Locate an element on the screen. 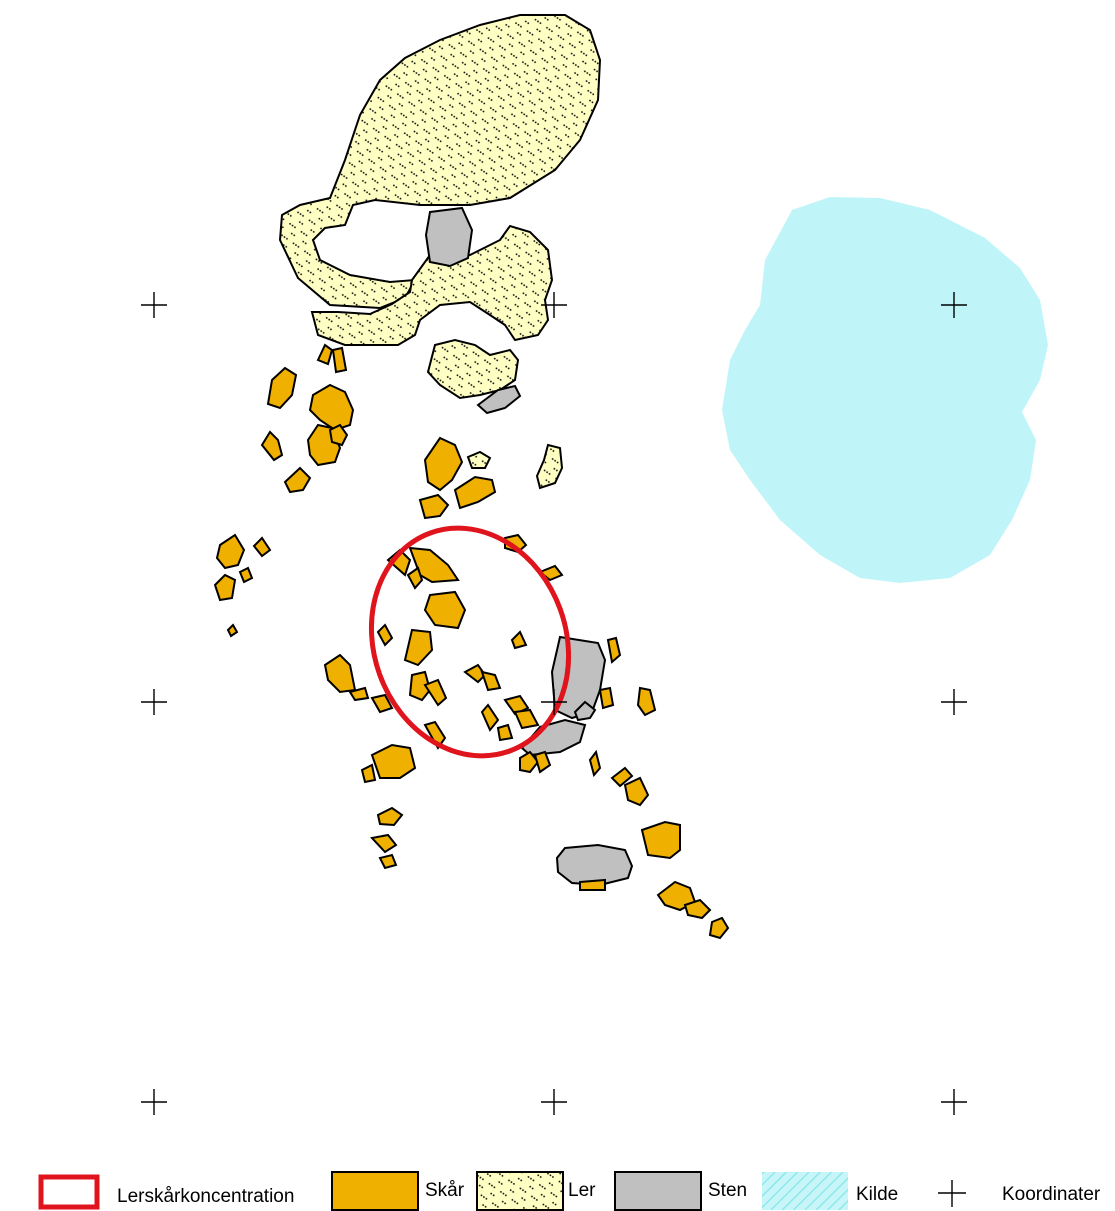 The width and height of the screenshot is (1115, 1211). legend-swatch-skaar is located at coordinates (375, 1191).